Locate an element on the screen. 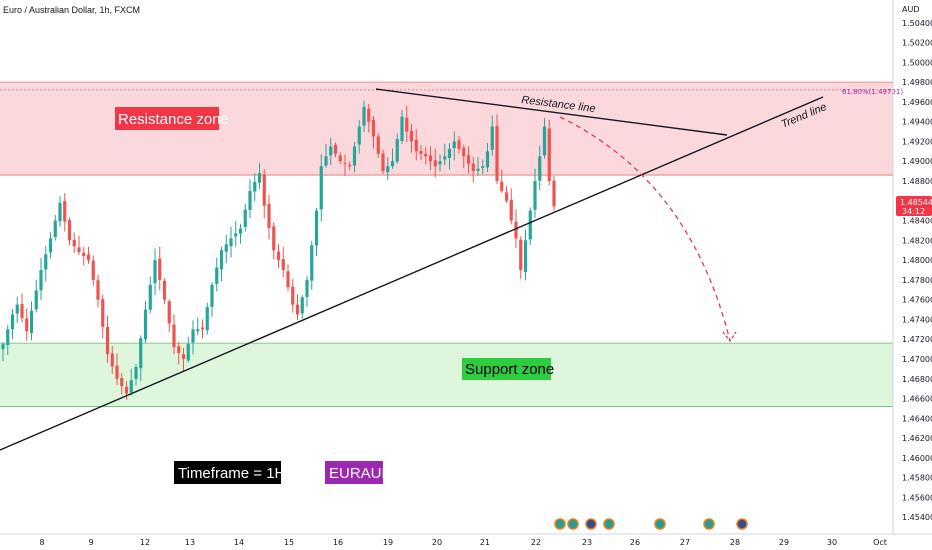 The width and height of the screenshot is (932, 550). last-price-tag: 1.48544 34:12 is located at coordinates (914, 206).